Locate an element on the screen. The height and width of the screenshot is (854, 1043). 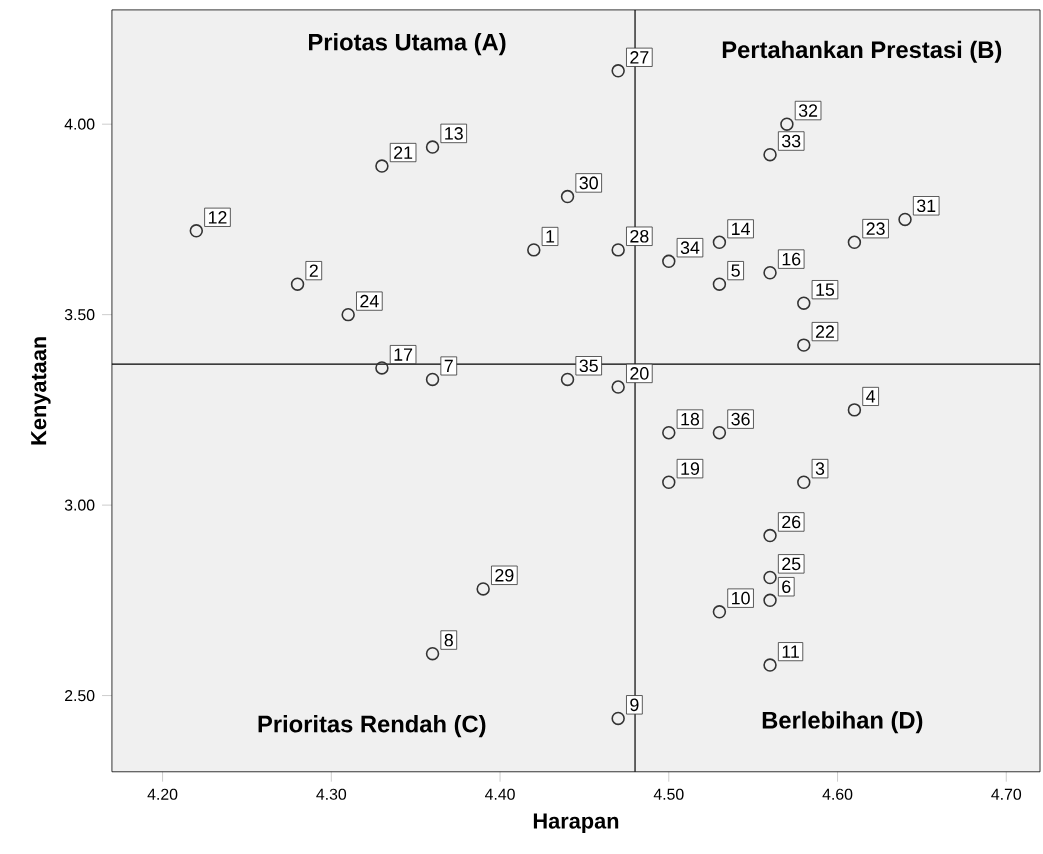
annotation: 14 is located at coordinates (741, 228).